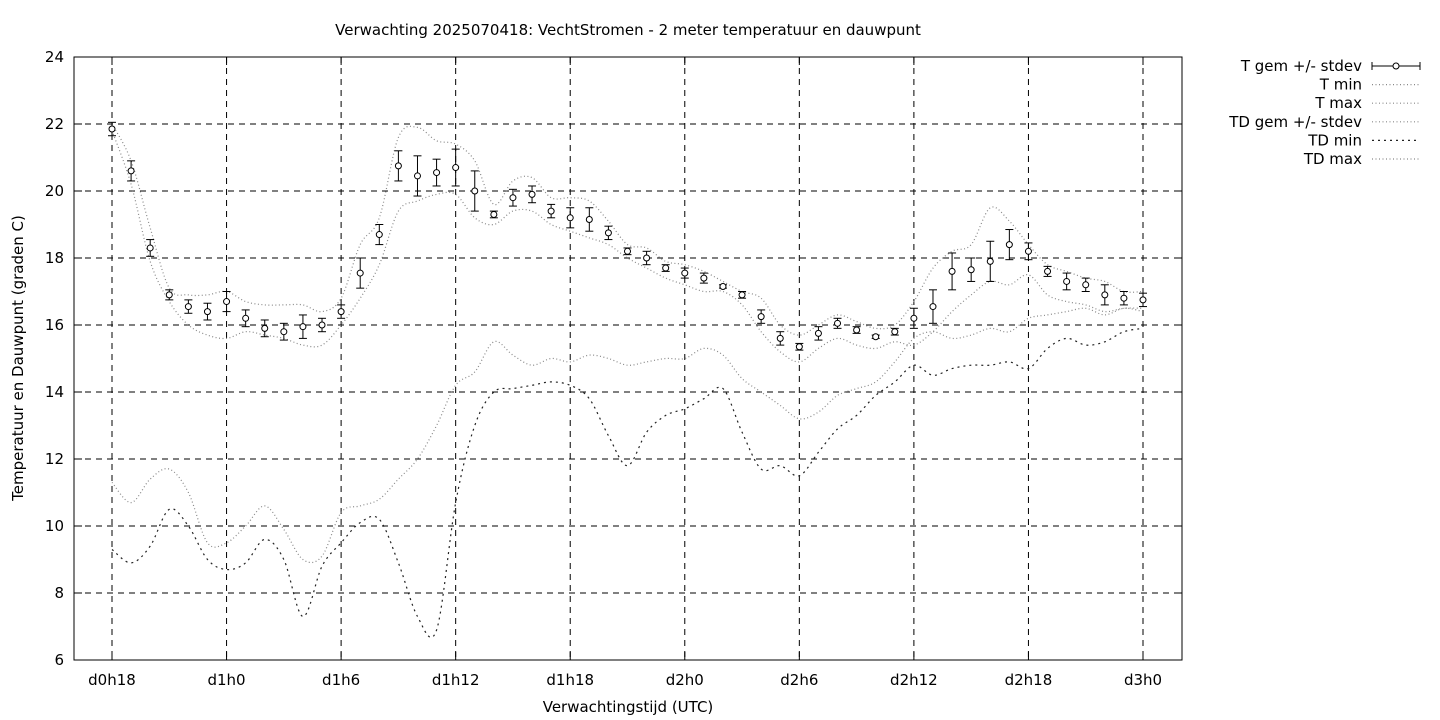 The height and width of the screenshot is (720, 1440). What do you see at coordinates (54, 459) in the screenshot?
I see `y-tick-label: 12` at bounding box center [54, 459].